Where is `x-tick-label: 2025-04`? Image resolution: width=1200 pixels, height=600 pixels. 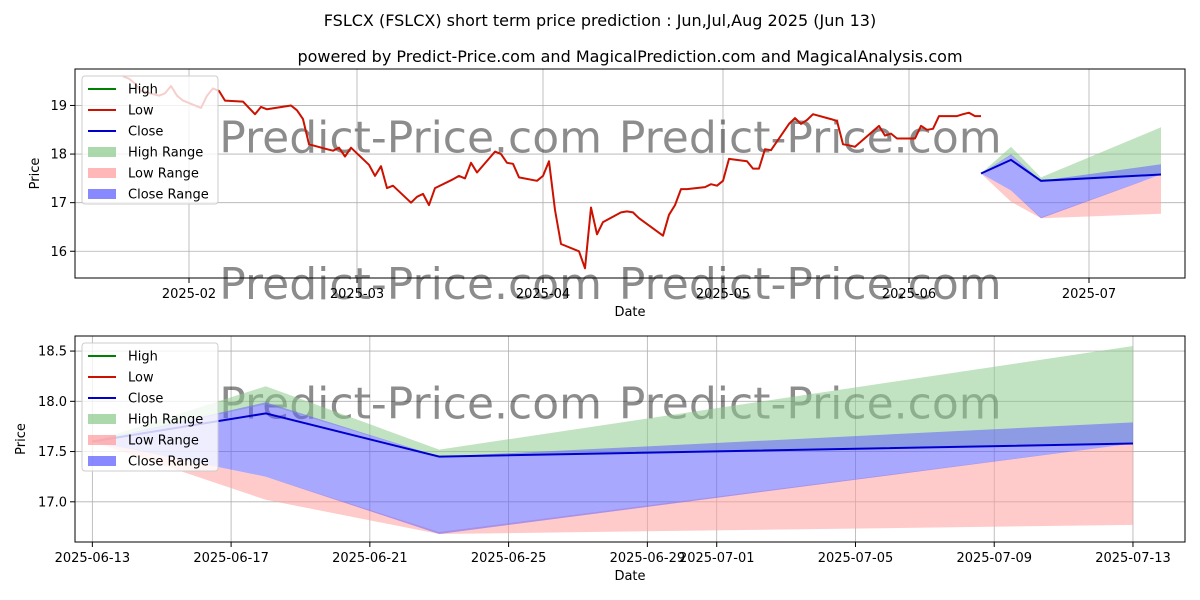
x-tick-label: 2025-04 is located at coordinates (543, 294).